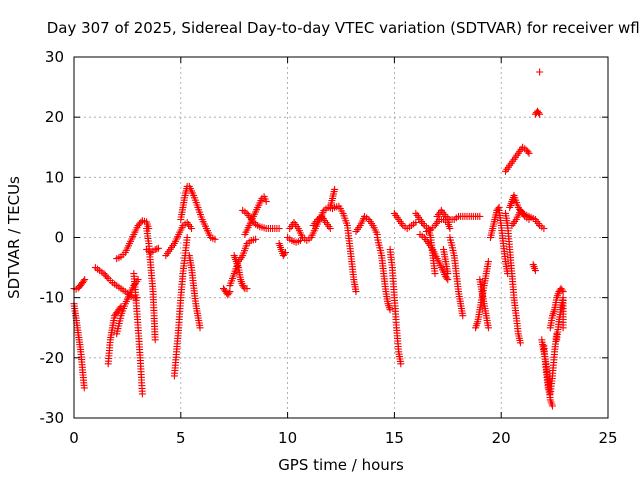 This screenshot has width=640, height=480. I want to click on y-tick-label: -30, so click(52, 418).